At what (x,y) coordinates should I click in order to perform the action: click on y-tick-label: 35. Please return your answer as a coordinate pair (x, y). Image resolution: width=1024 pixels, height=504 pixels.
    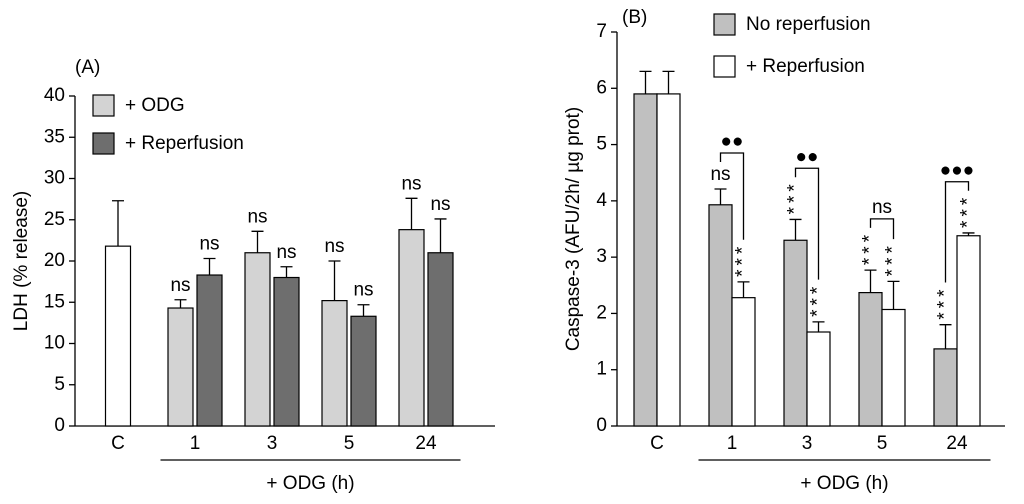
    Looking at the image, I should click on (54, 136).